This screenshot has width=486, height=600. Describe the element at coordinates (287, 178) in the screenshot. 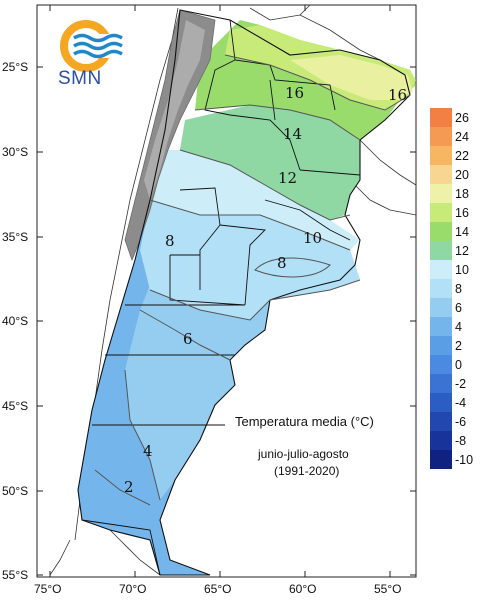

I see `contour-label-12: 12` at that location.